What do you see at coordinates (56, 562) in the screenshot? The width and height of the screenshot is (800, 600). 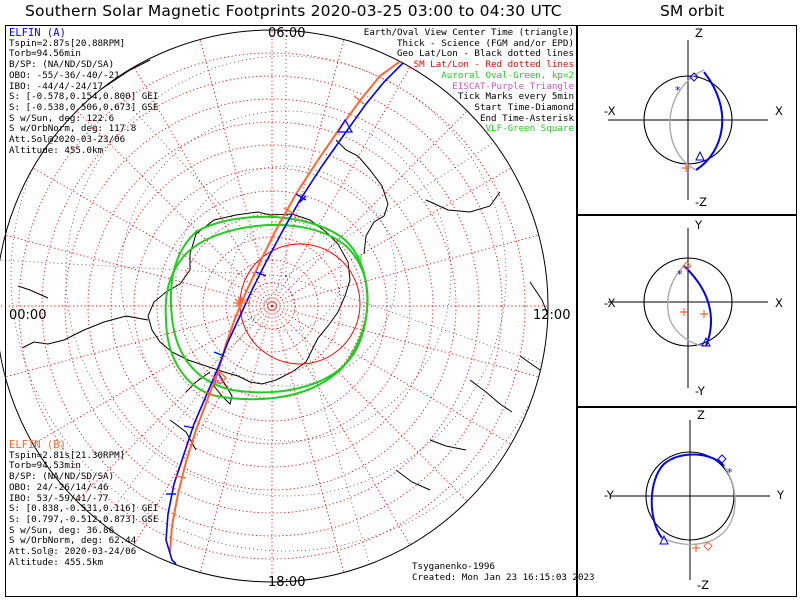 I see `elfin-b-line: Altitude: 455.5km` at bounding box center [56, 562].